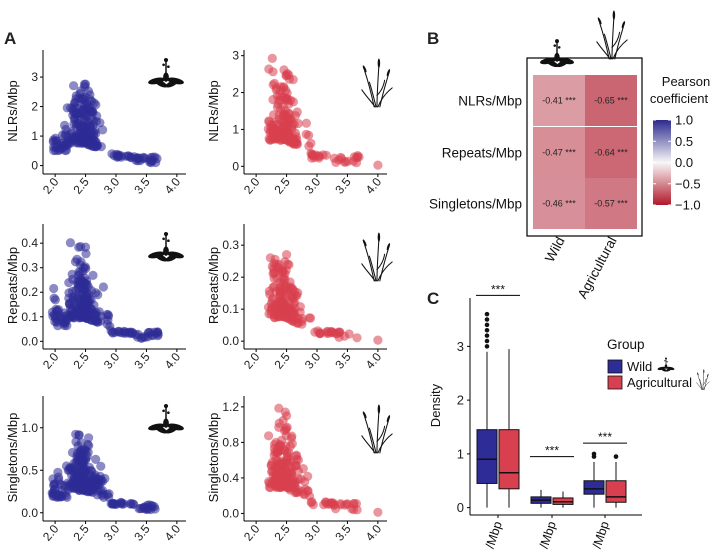 The image size is (715, 550). I want to click on panel-label-a: A, so click(10, 38).